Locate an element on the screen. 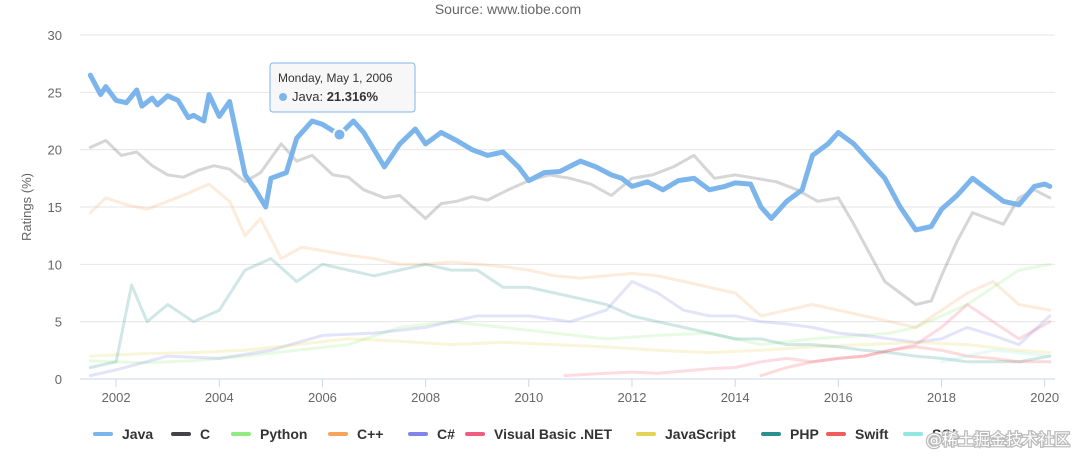  legend-label: PHP is located at coordinates (804, 434).